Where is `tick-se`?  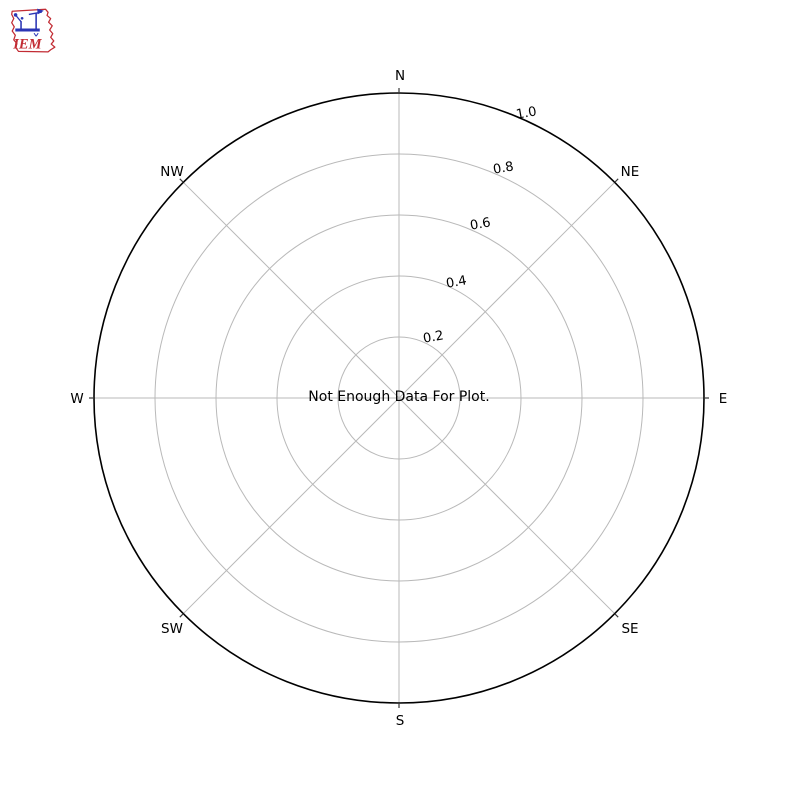 tick-se is located at coordinates (616, 615).